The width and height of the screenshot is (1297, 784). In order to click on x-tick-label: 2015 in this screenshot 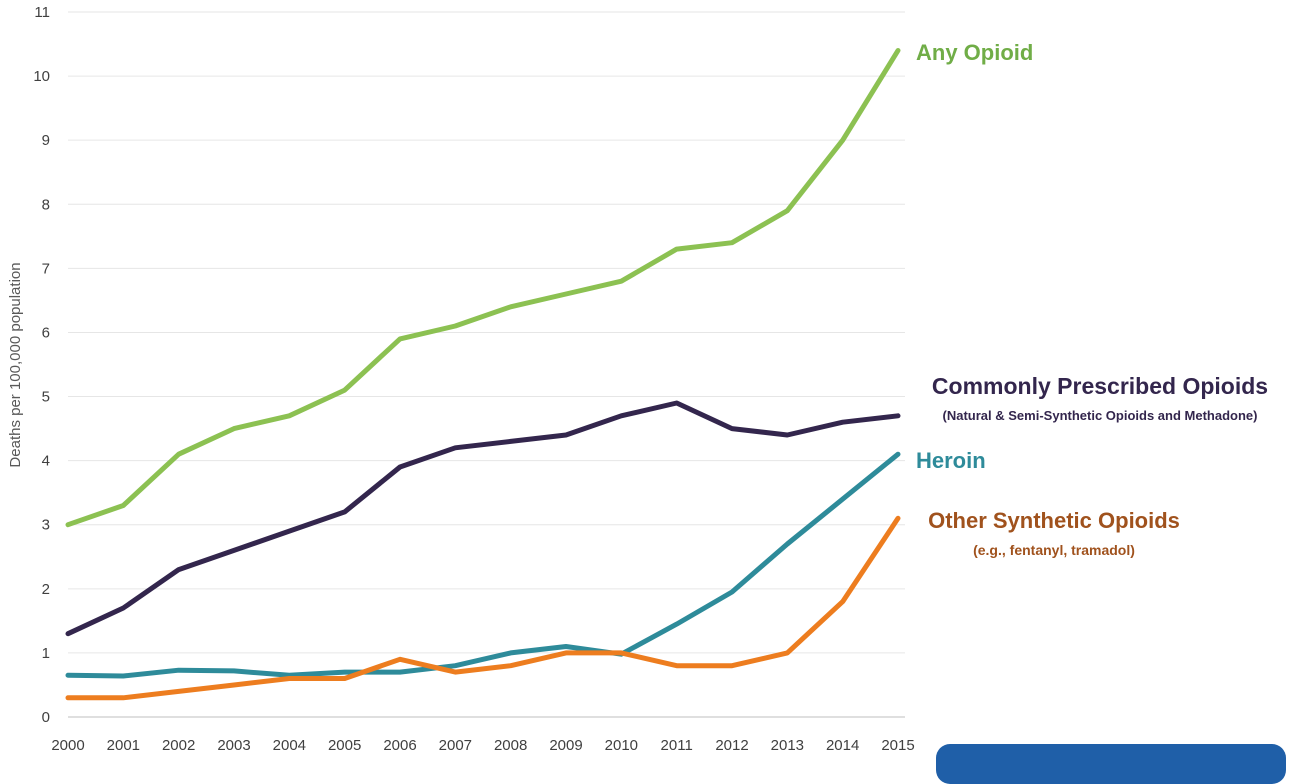, I will do `click(897, 745)`.